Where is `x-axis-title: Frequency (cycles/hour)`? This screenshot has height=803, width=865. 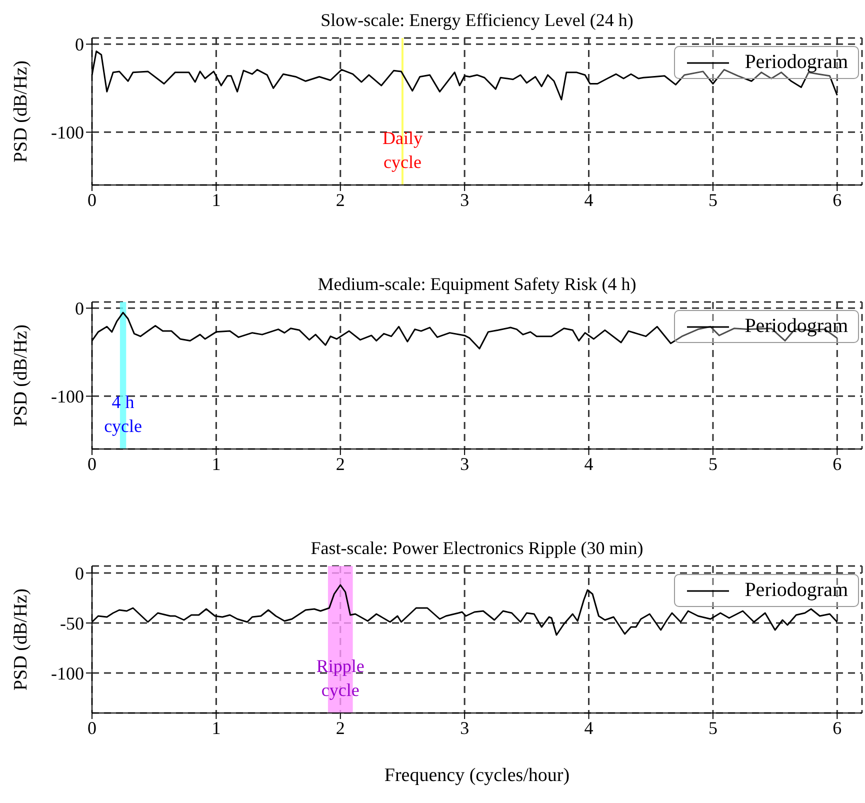
x-axis-title: Frequency (cycles/hour) is located at coordinates (477, 775).